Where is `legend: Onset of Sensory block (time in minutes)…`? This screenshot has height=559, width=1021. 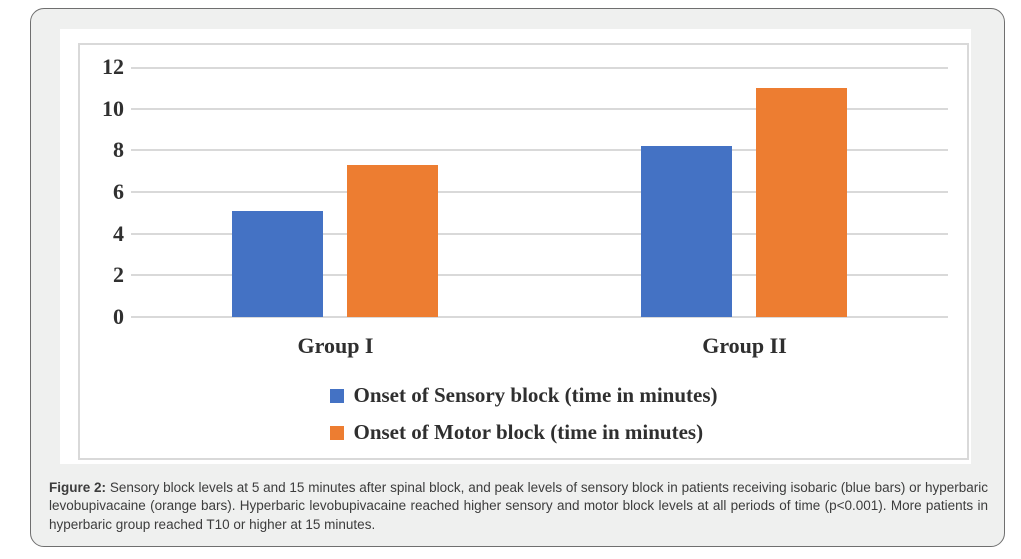
legend: Onset of Sensory block (time in minutes)… is located at coordinates (523, 420).